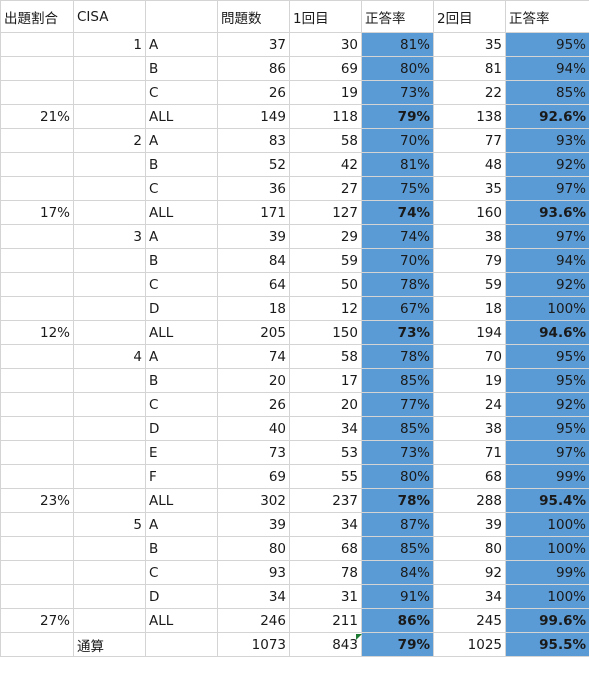 This screenshot has height=691, width=589. I want to click on round2-cell: 68, so click(469, 476).